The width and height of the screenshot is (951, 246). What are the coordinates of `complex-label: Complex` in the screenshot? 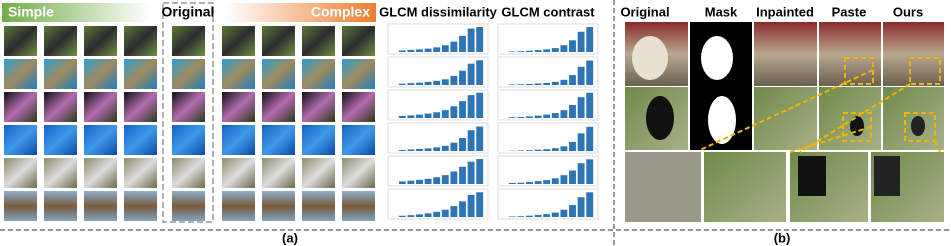 It's located at (340, 12).